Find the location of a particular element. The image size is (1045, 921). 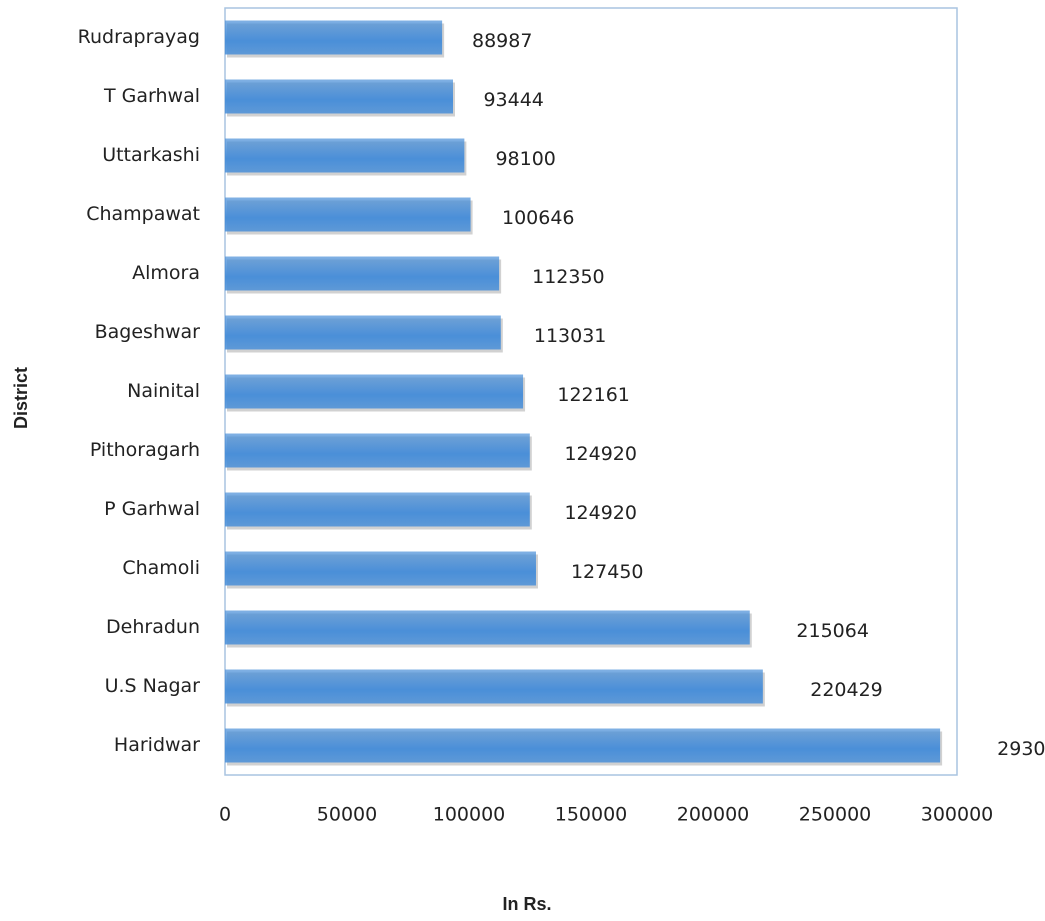

y-tick-label: Dehradun is located at coordinates (153, 627).